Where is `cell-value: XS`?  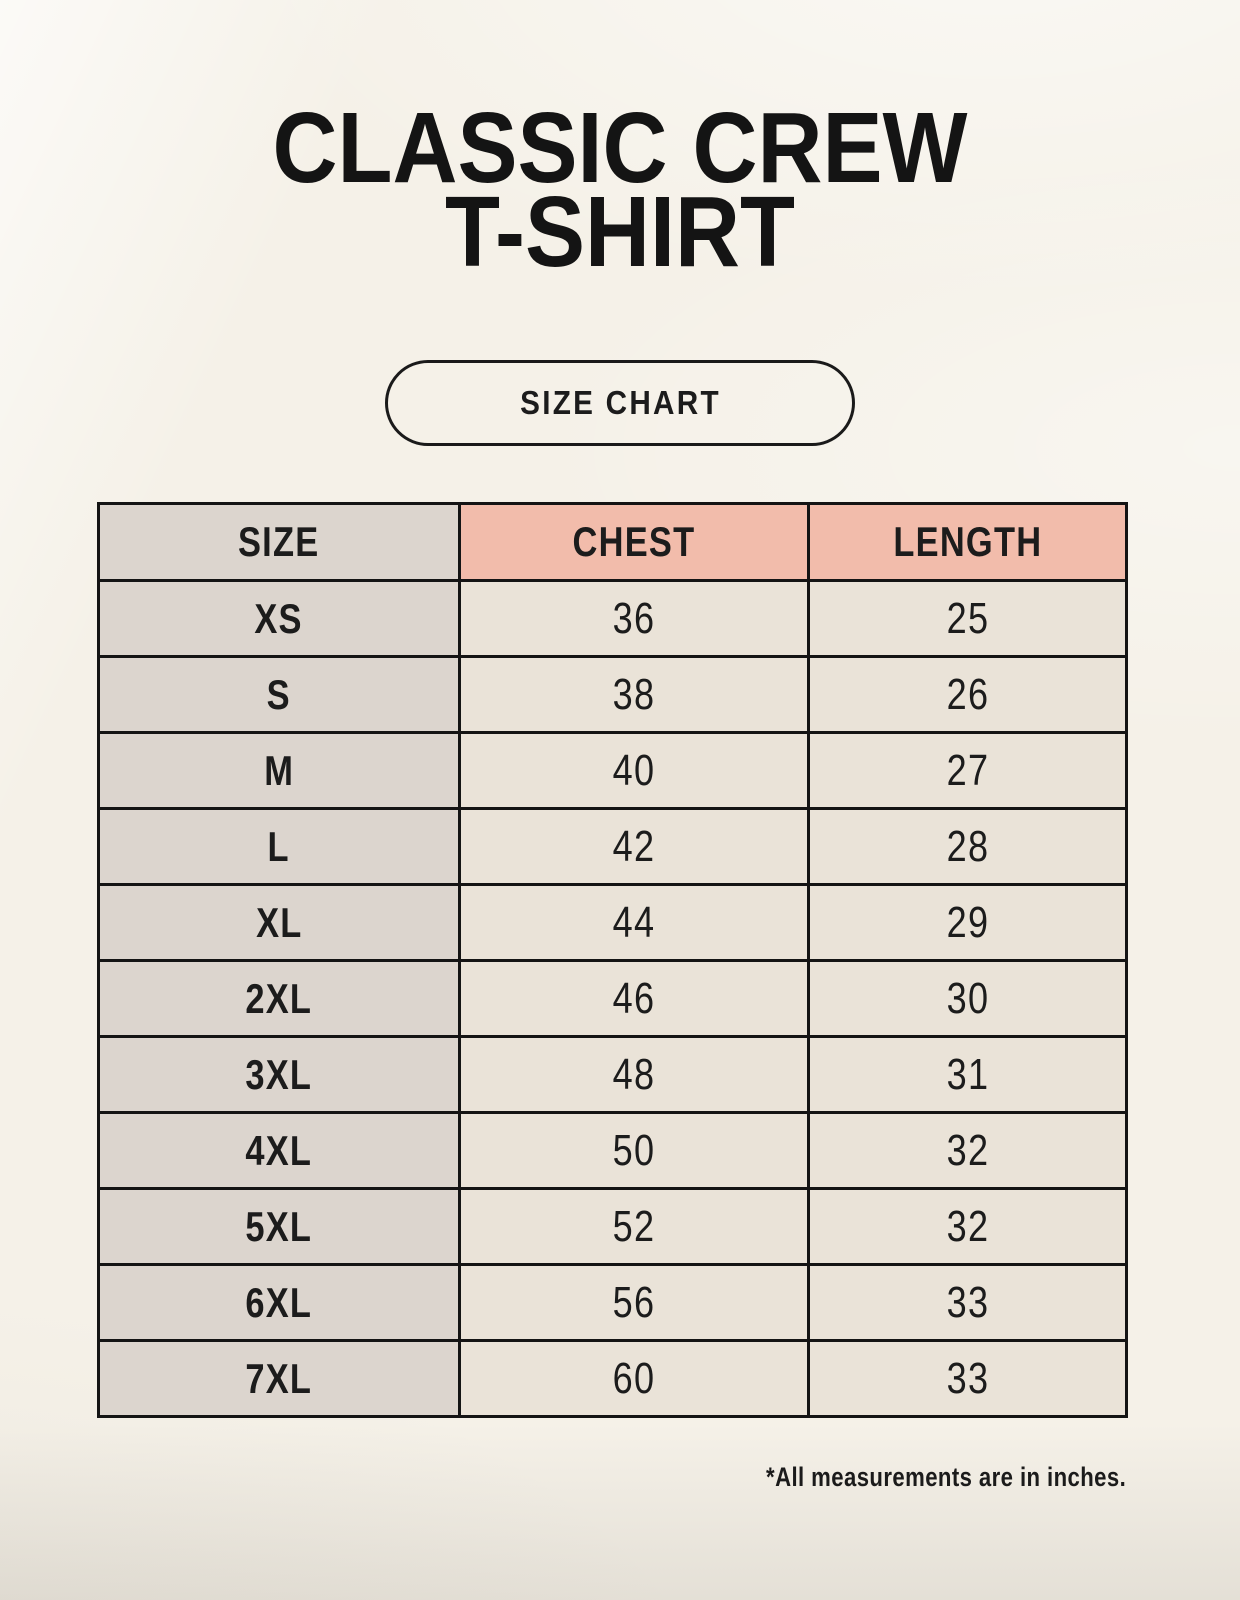
cell-value: XS is located at coordinates (279, 618).